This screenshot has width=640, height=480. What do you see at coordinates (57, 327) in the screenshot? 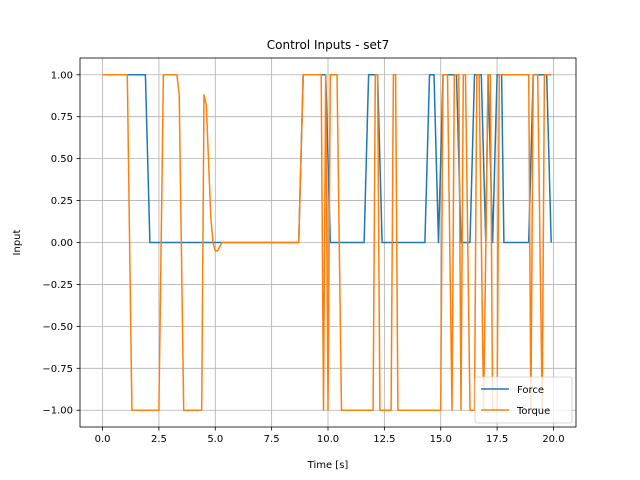
I see `y-tick-label: −0.50` at bounding box center [57, 327].